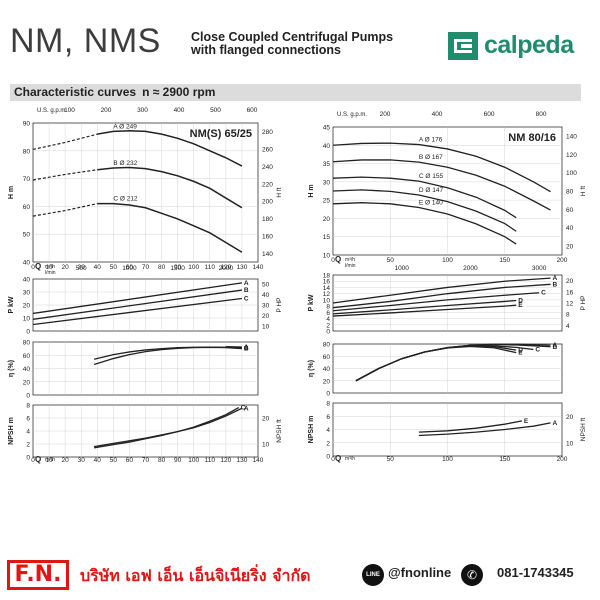 This screenshot has height=600, width=600. I want to click on calpeda-logo-icon, so click(463, 45).